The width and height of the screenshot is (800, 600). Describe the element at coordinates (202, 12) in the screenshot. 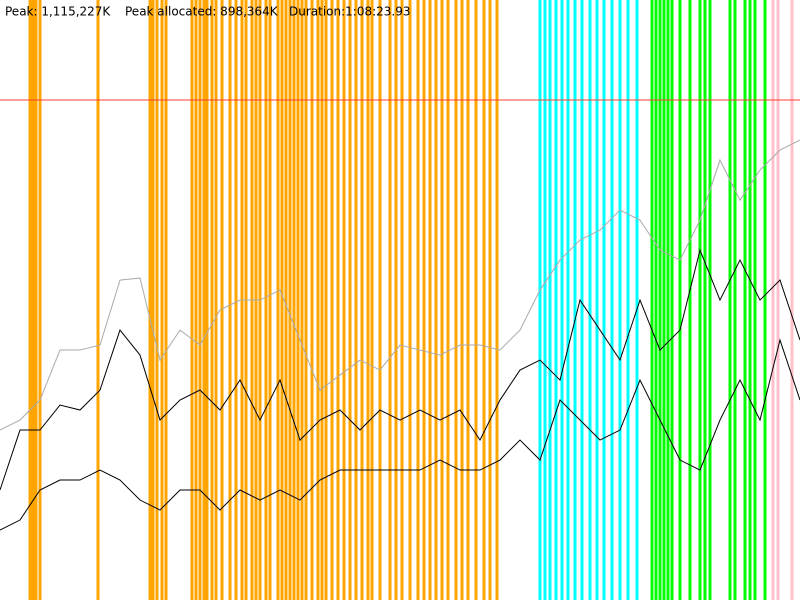

I see `peak-allocated-text: Peak allocated: 898,364K` at that location.